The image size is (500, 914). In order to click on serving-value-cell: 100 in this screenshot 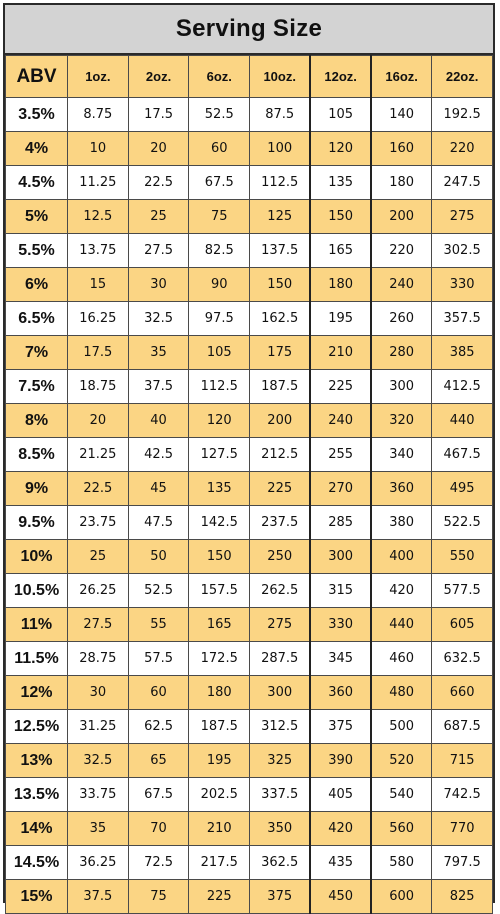, I will do `click(280, 148)`.